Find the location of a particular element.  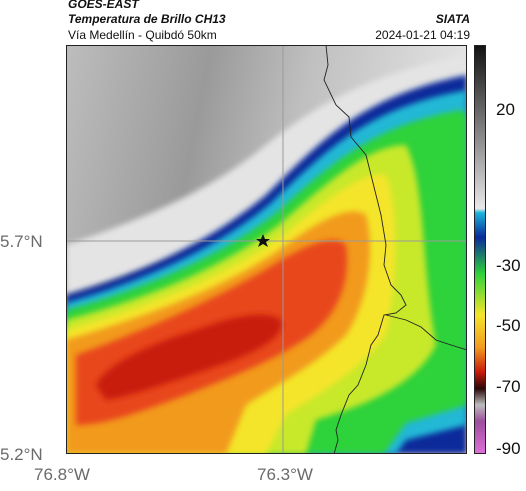

colorbar-tick-minus90: -90 is located at coordinates (508, 448).